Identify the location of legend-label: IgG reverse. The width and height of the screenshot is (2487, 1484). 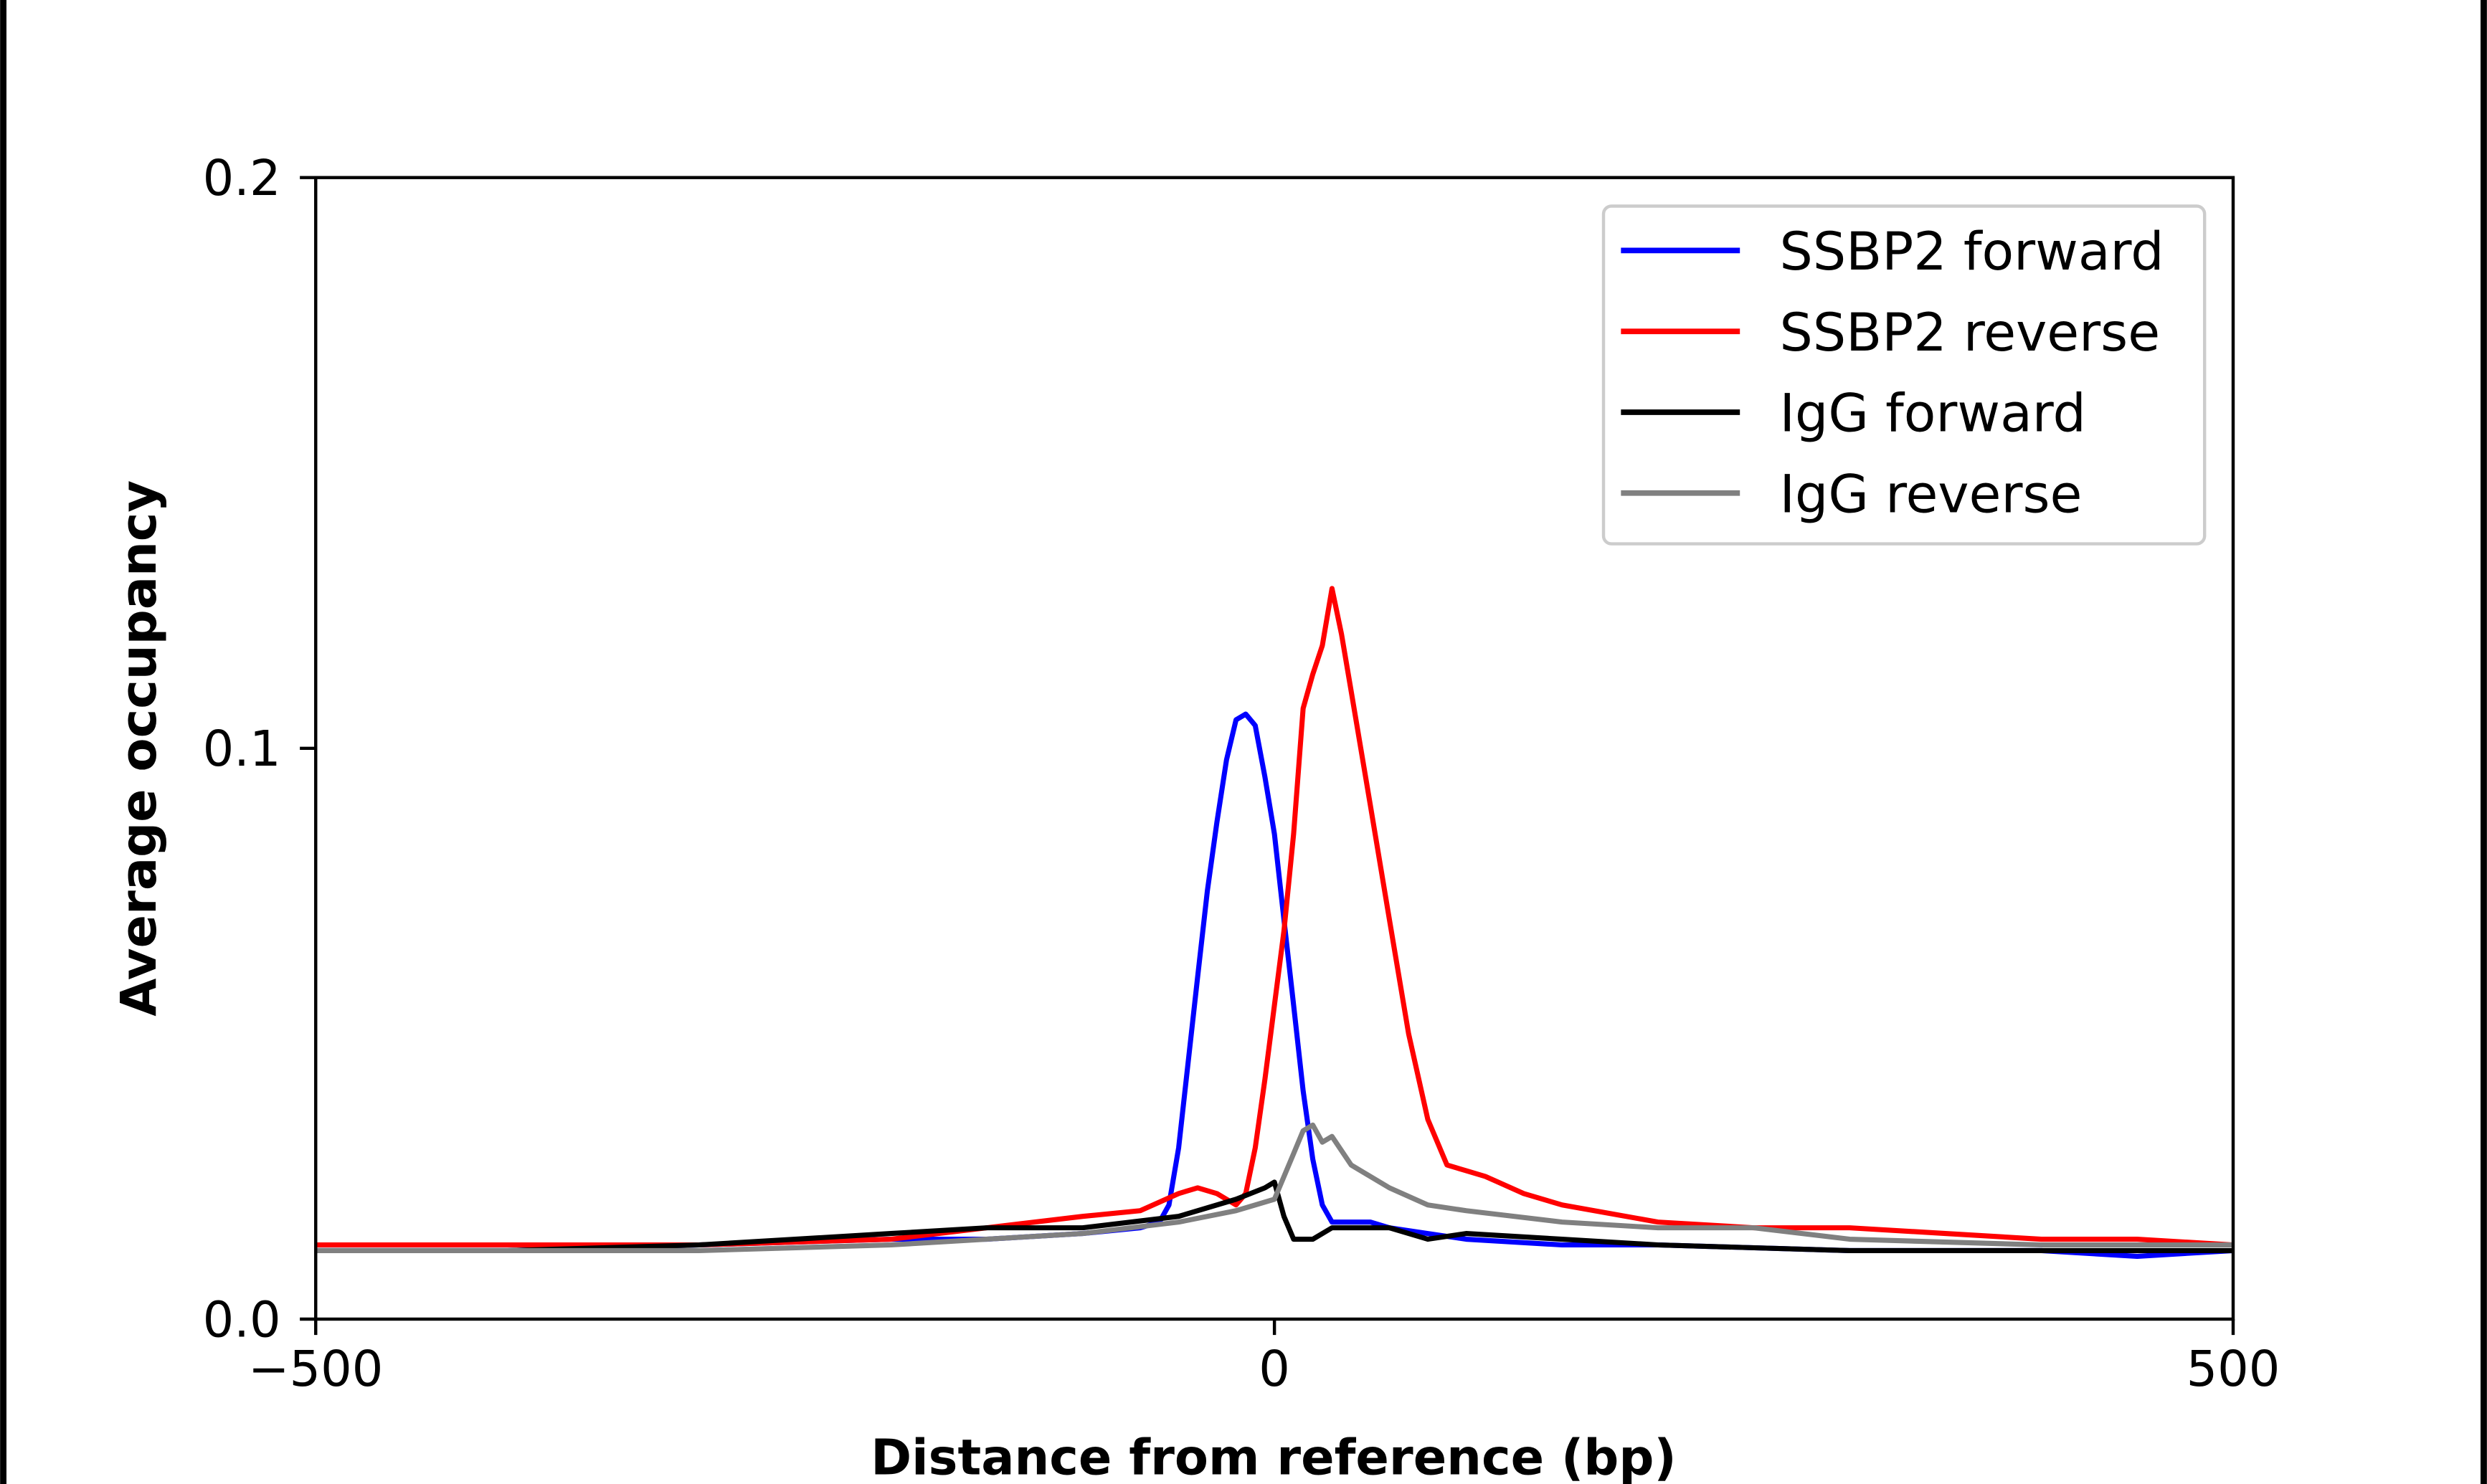
(1932, 495).